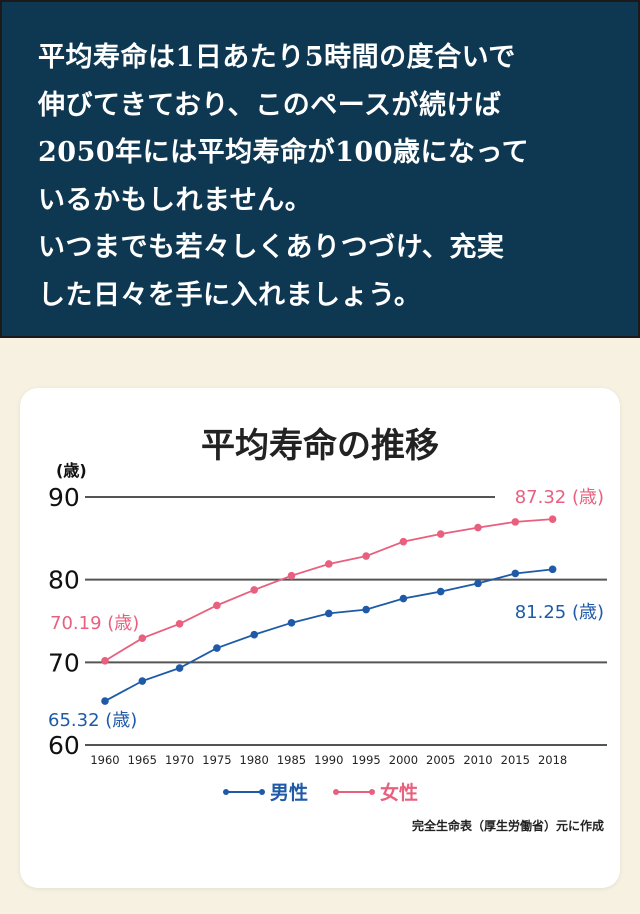 The height and width of the screenshot is (914, 640). I want to click on legend-item-male: 男性, so click(265, 791).